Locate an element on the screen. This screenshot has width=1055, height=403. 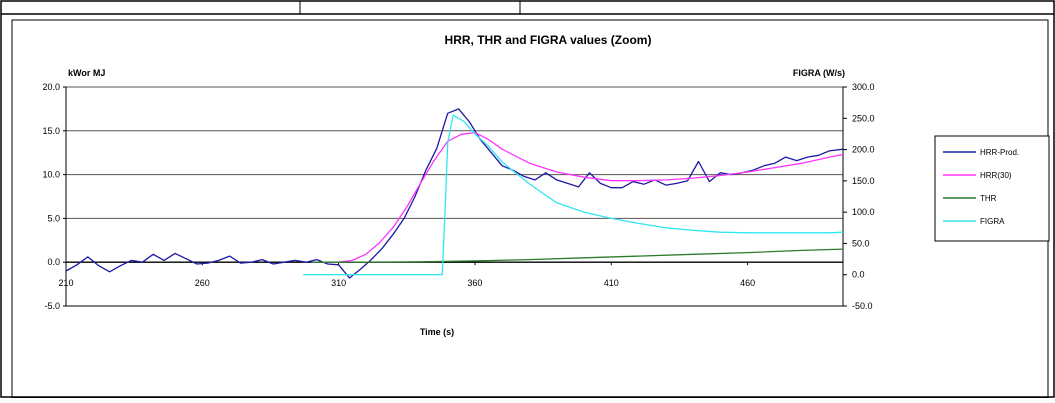
x-tick-5: 460 is located at coordinates (747, 283).